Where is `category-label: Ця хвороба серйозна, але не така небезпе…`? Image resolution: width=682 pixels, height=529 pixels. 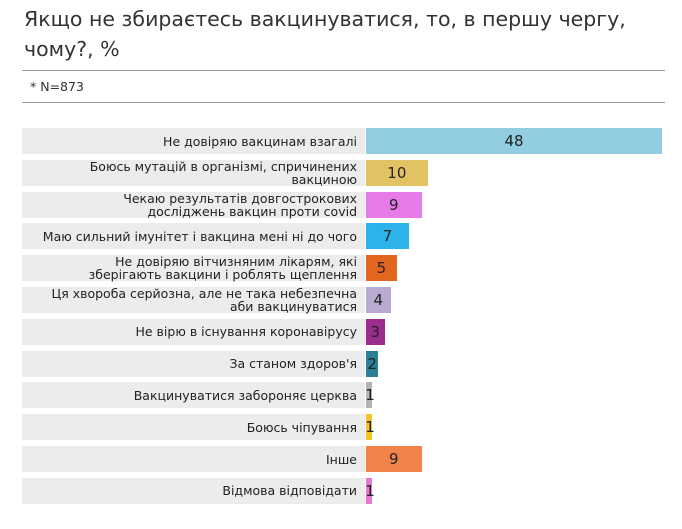 category-label: Ця хвороба серйозна, але не така небезпе… is located at coordinates (193, 300).